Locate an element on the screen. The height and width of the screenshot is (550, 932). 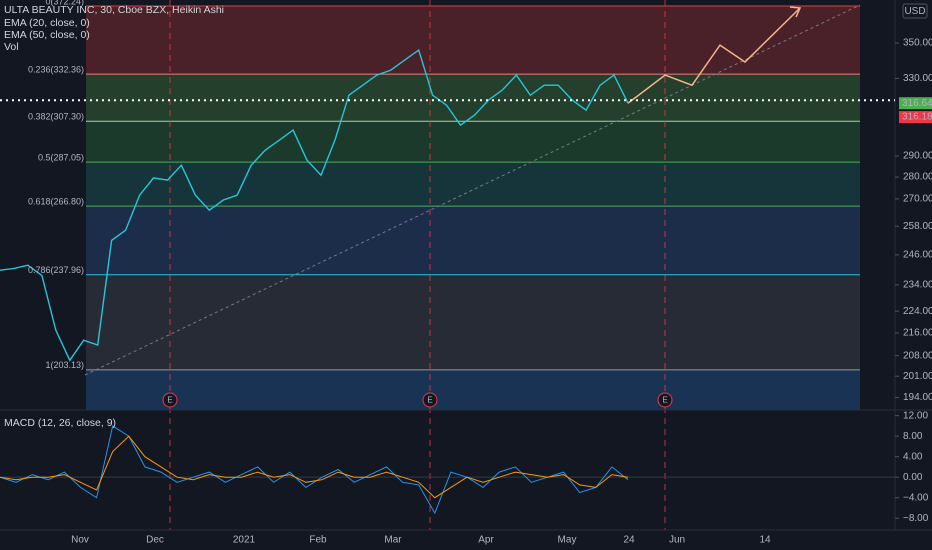
y-tick-label: 194.00 is located at coordinates (917, 397).